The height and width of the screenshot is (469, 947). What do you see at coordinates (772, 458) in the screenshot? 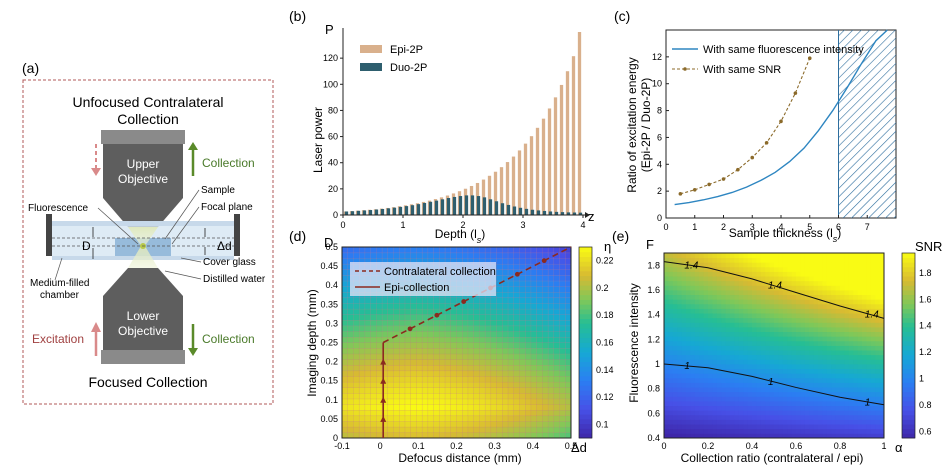
I see `panel-e-xlabel: Collection ratio (contralateral / epi)` at bounding box center [772, 458].